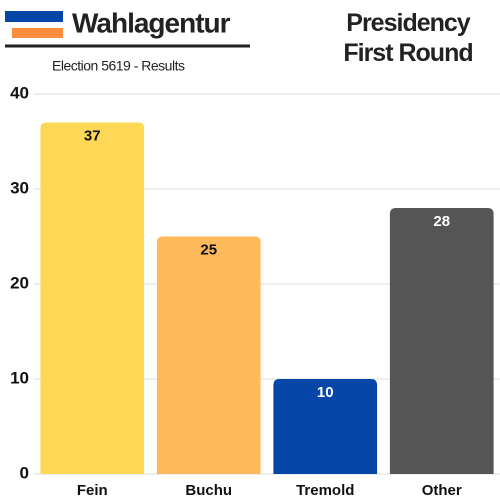 This screenshot has width=500, height=500. What do you see at coordinates (92, 135) in the screenshot?
I see `value-label: 37` at bounding box center [92, 135].